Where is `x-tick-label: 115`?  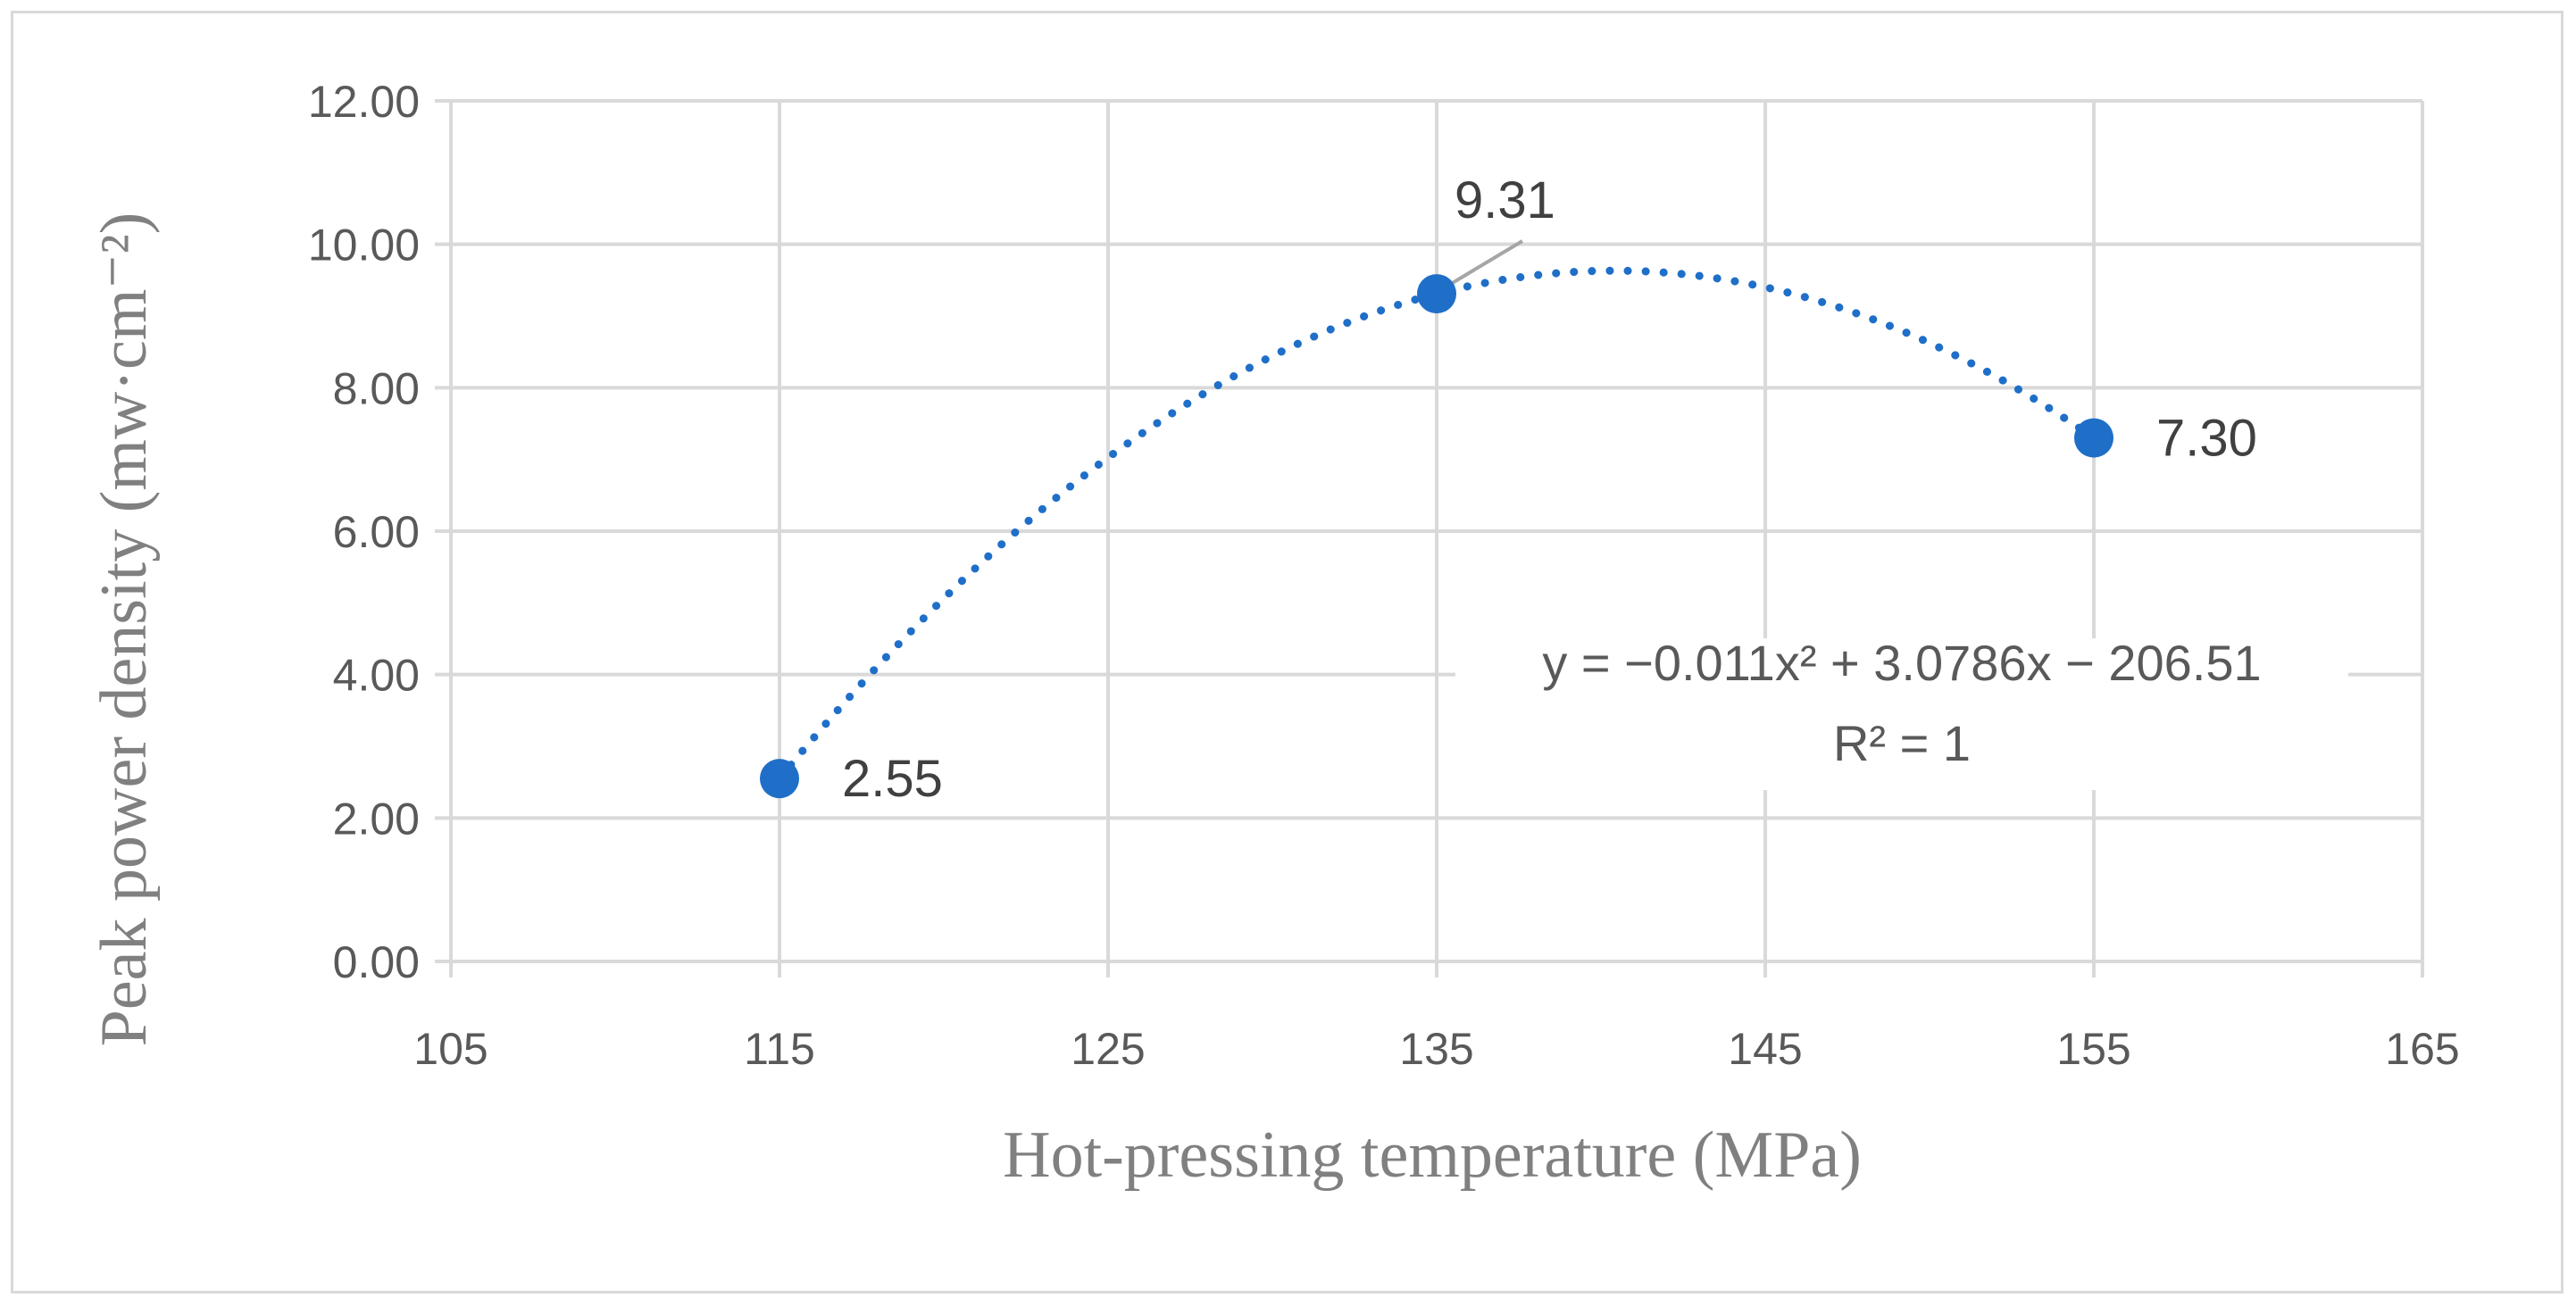 x-tick-label: 115 is located at coordinates (779, 1049).